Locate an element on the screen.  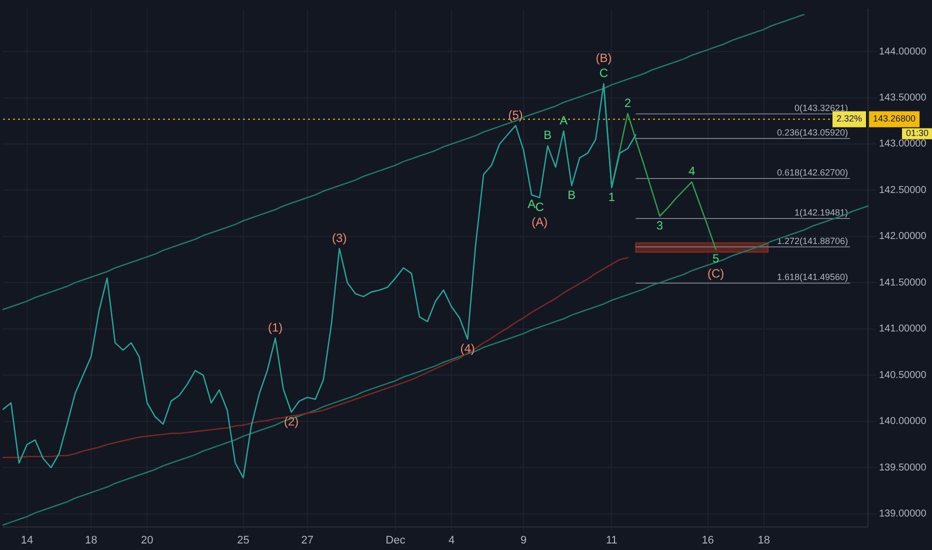
y-tick-label: 141.00000 is located at coordinates (903, 329).